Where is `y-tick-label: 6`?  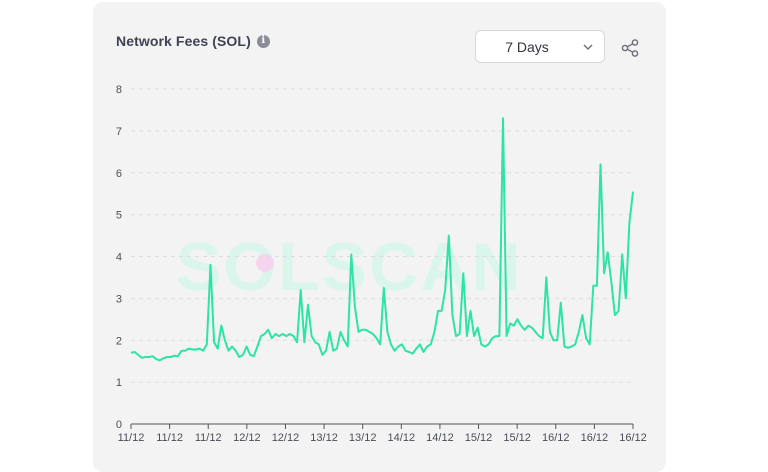
y-tick-label: 6 is located at coordinates (119, 174).